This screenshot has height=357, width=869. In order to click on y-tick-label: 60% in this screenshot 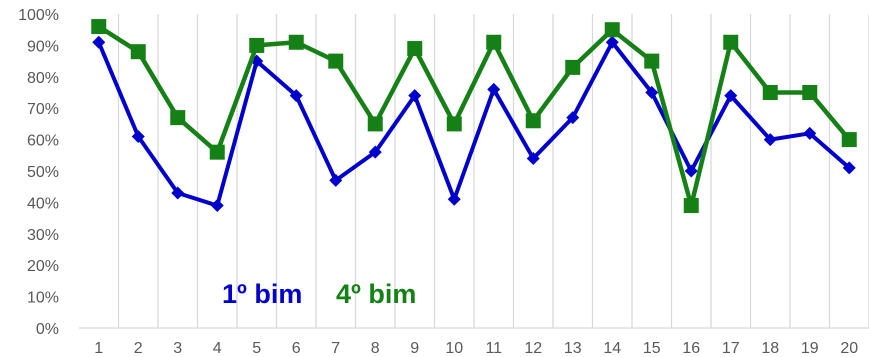, I will do `click(43, 141)`.